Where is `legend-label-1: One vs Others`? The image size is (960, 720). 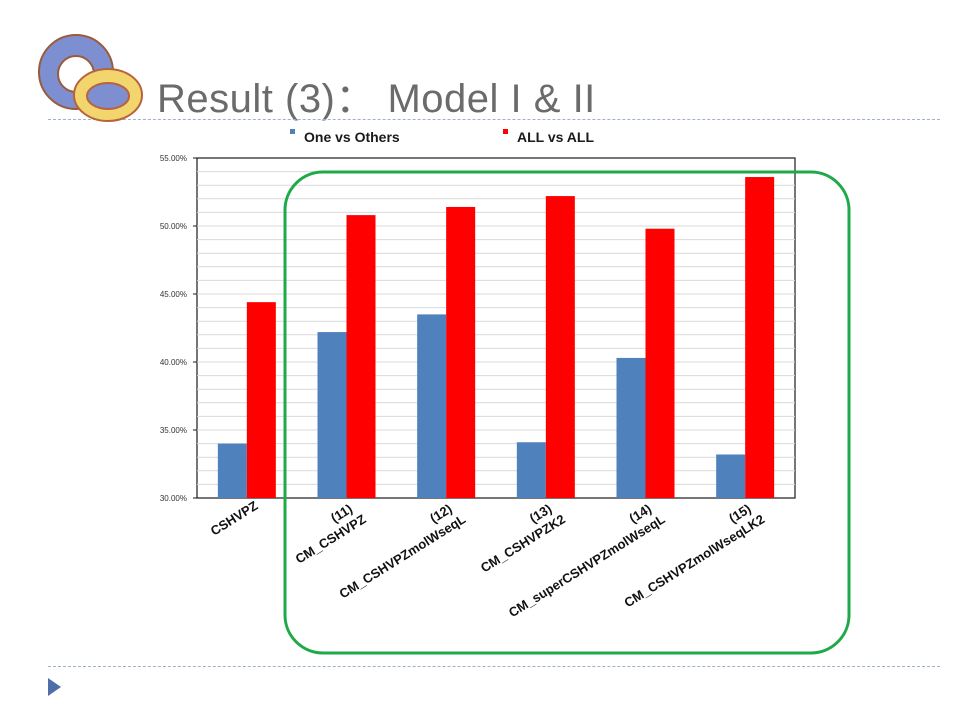
legend-label-1: One vs Others is located at coordinates (352, 137).